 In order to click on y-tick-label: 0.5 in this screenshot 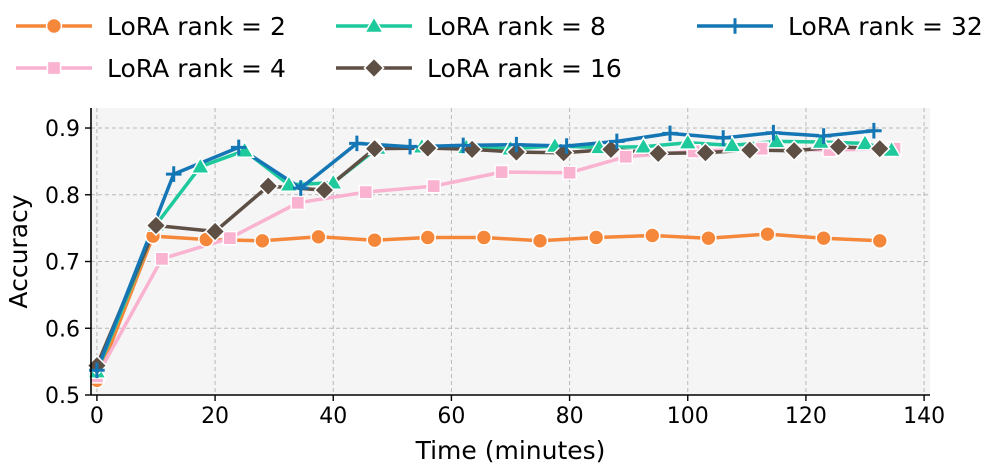, I will do `click(62, 396)`.